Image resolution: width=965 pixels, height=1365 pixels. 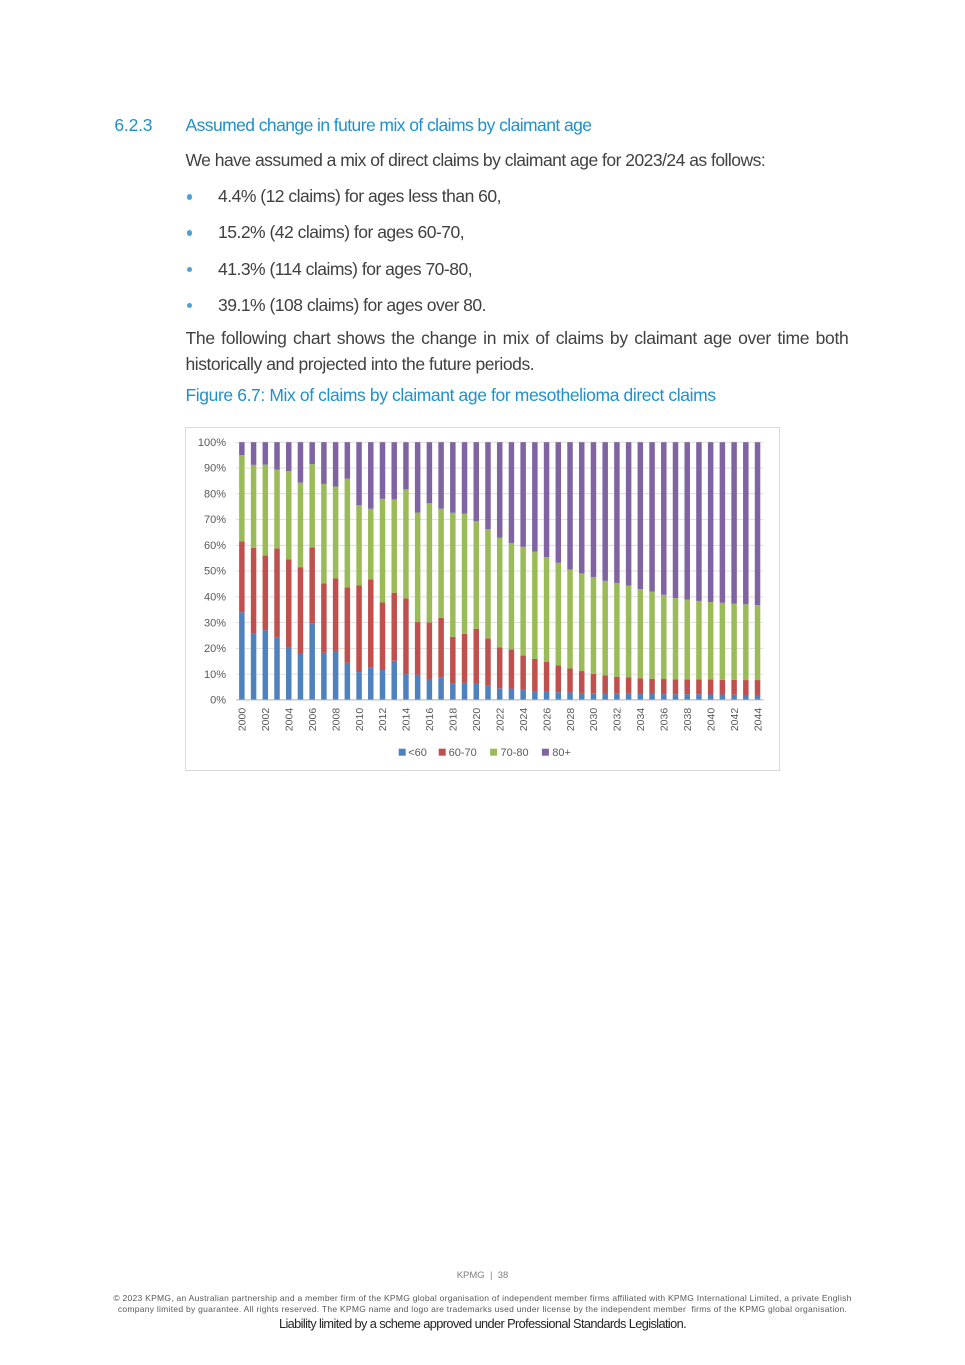 What do you see at coordinates (243, 720) in the screenshot?
I see `svg-text: 2000` at bounding box center [243, 720].